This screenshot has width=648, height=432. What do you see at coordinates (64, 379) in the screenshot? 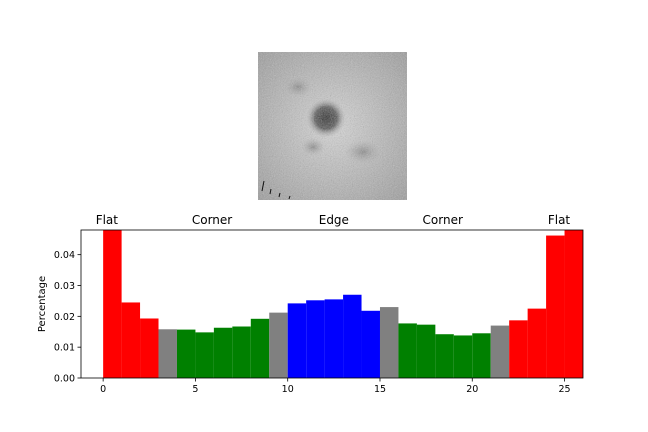
I see `y-tick-label: 0.00` at bounding box center [64, 379].